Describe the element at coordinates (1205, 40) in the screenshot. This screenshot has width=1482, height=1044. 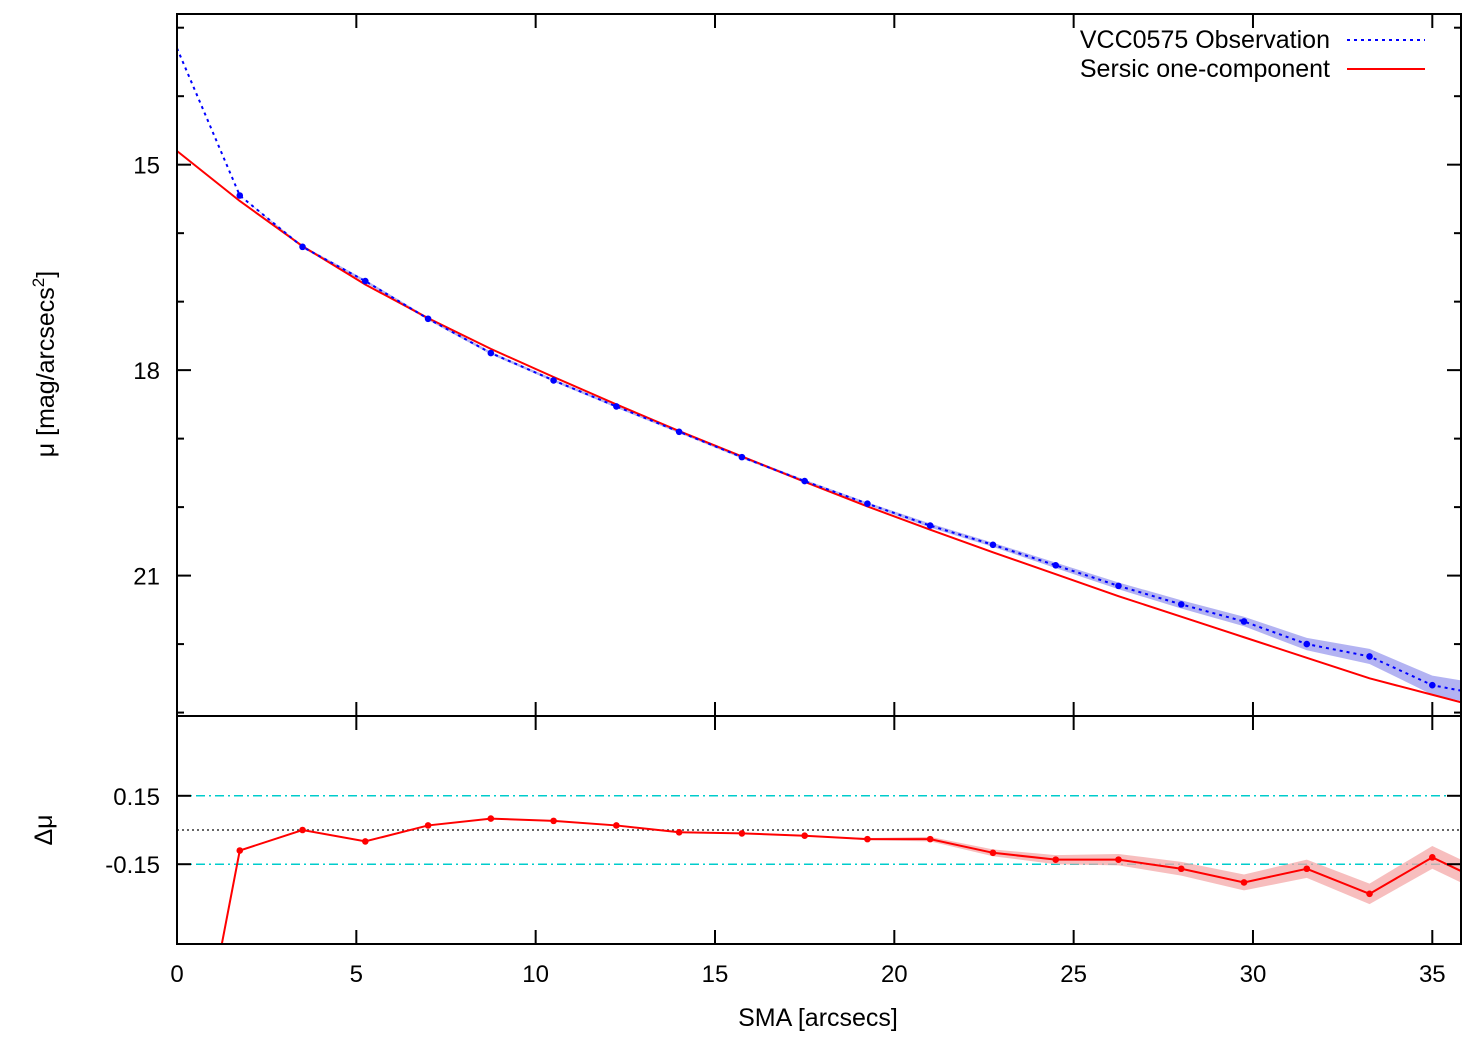
I see `legend-label-observation: VCC0575 Observation` at that location.